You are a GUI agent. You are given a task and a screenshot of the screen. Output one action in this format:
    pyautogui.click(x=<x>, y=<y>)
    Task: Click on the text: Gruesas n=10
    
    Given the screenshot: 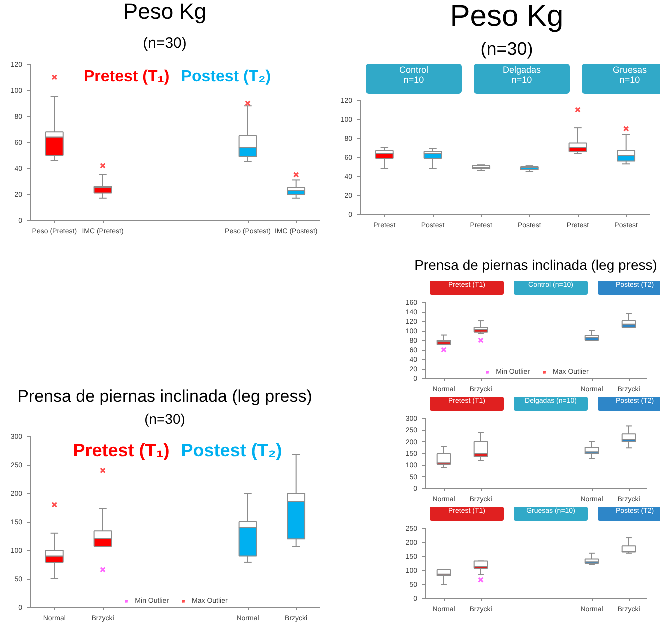 What is the action you would take?
    pyautogui.click(x=629, y=75)
    